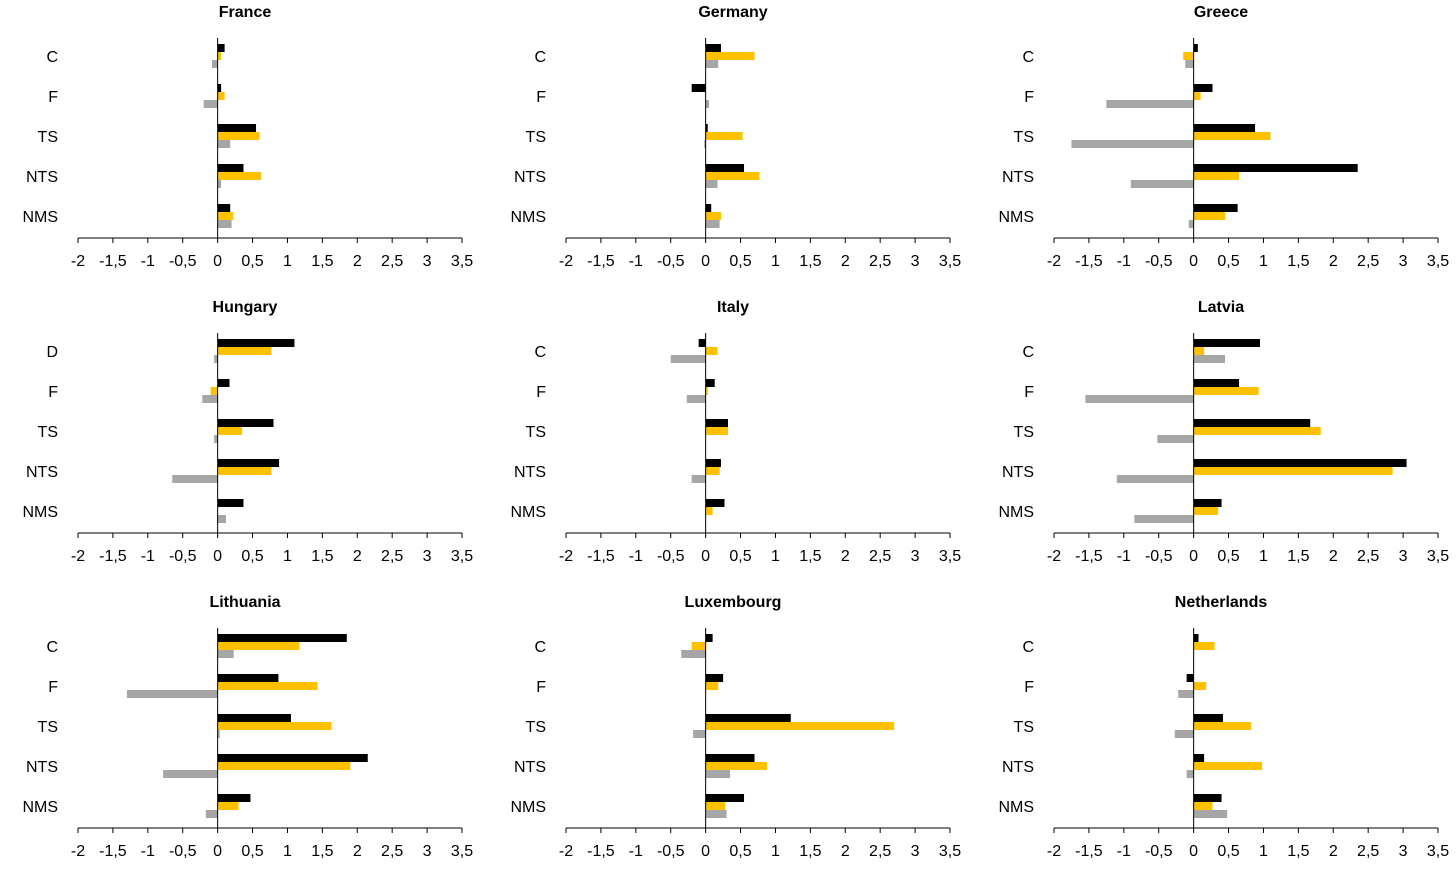 Image resolution: width=1456 pixels, height=878 pixels. I want to click on category-label: D, so click(52, 352).